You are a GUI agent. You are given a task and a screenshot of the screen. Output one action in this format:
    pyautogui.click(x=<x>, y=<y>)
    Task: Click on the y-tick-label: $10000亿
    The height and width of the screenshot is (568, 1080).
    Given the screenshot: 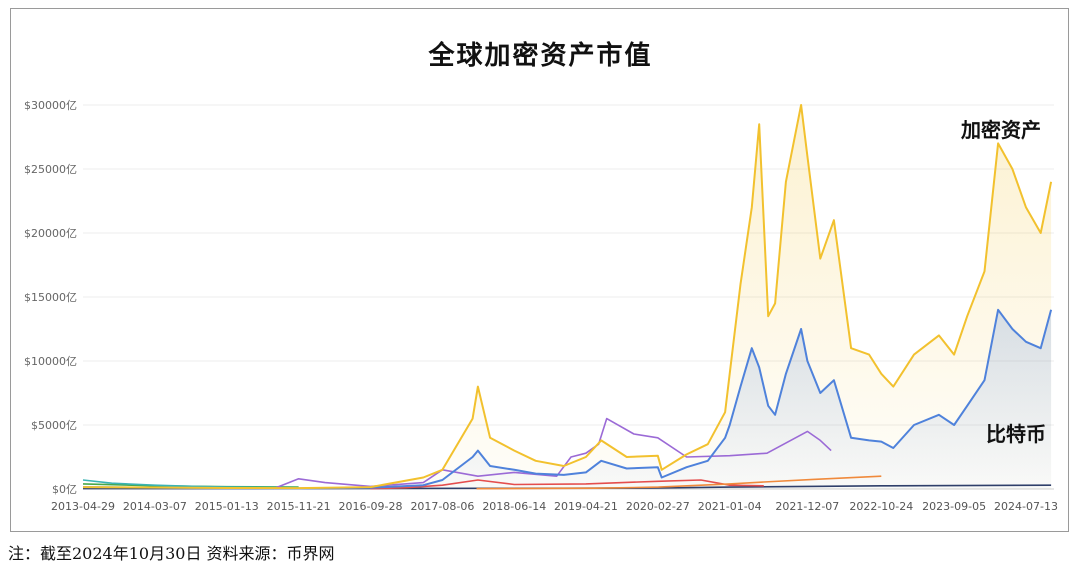 What is the action you would take?
    pyautogui.click(x=50, y=361)
    